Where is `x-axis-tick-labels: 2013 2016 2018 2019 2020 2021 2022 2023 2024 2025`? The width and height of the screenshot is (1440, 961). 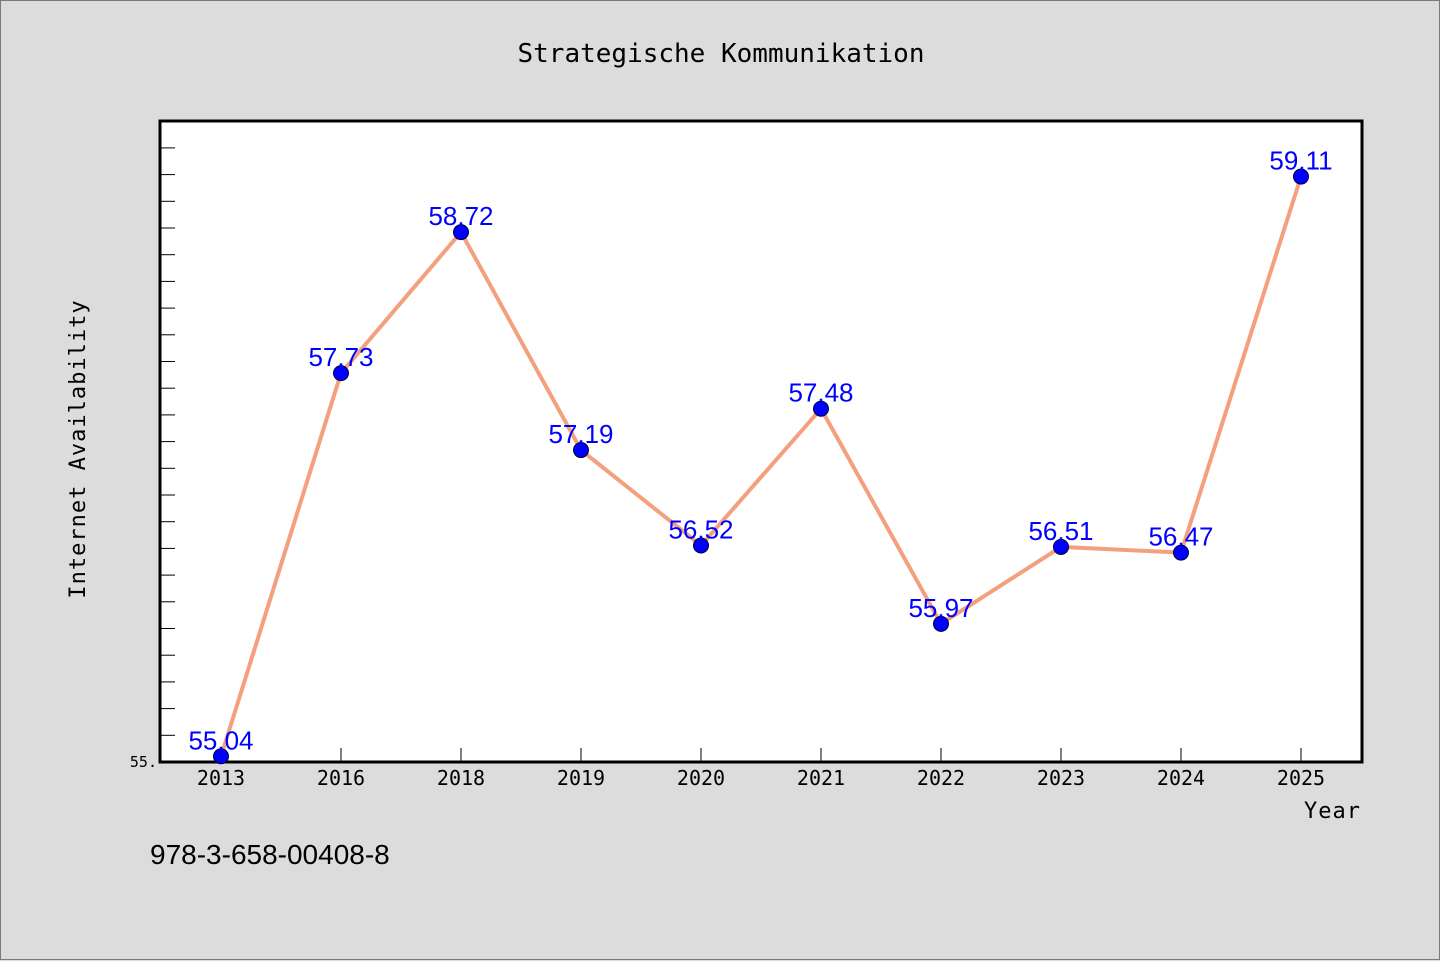
x-axis-tick-labels: 2013 2016 2018 2019 2020 2021 2022 2023 2024 2025 is located at coordinates (761, 778).